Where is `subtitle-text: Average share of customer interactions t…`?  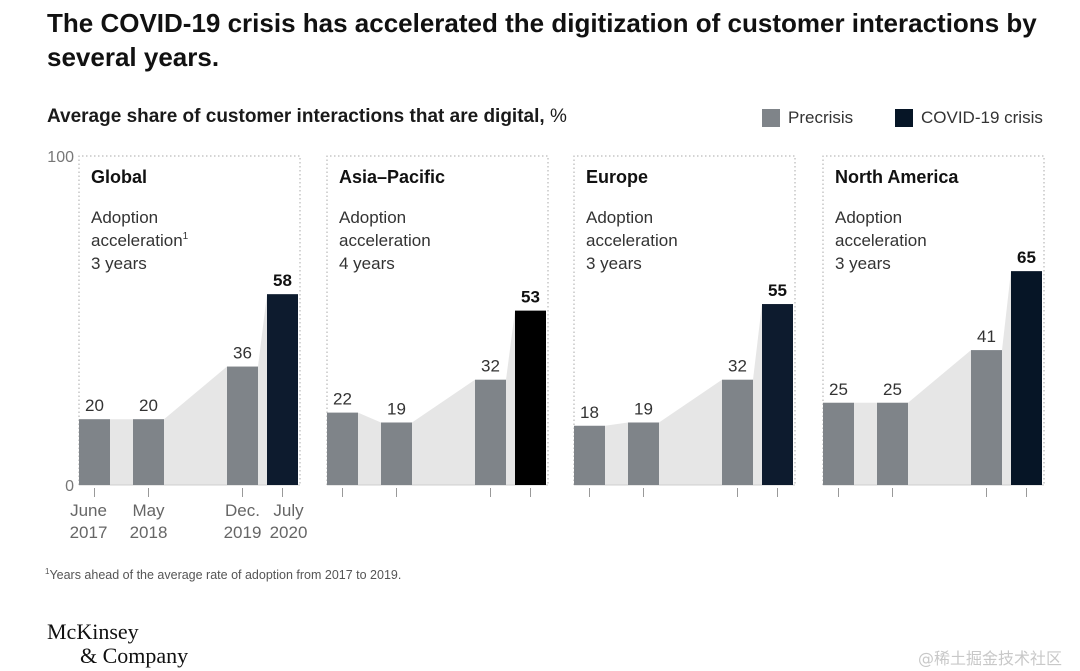
subtitle-text: Average share of customer interactions t… is located at coordinates (296, 116).